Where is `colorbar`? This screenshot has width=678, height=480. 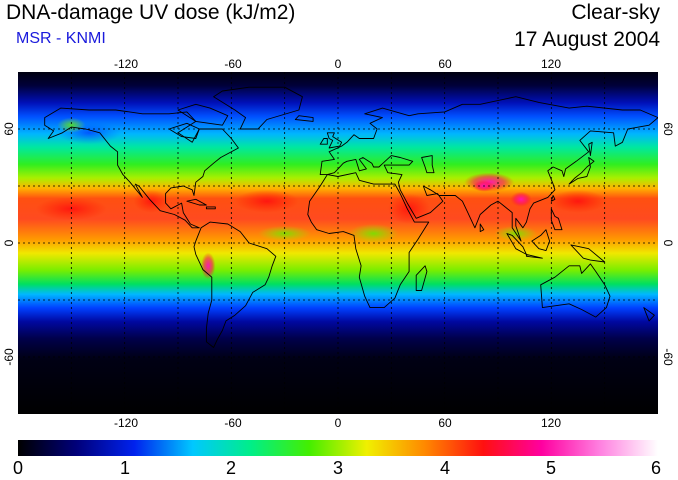
colorbar is located at coordinates (338, 448).